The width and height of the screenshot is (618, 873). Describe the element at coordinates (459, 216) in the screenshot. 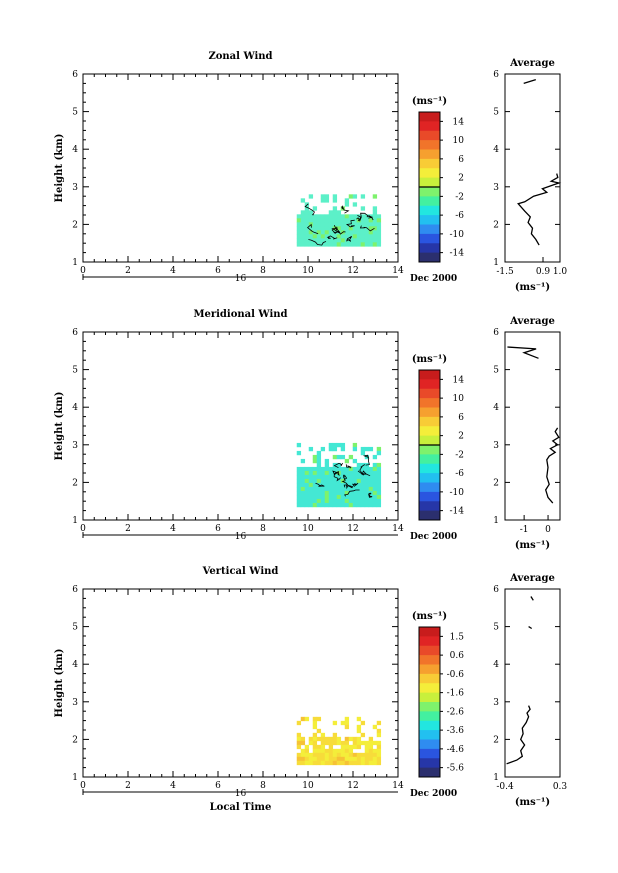

I see `colorbar-label: -6` at that location.